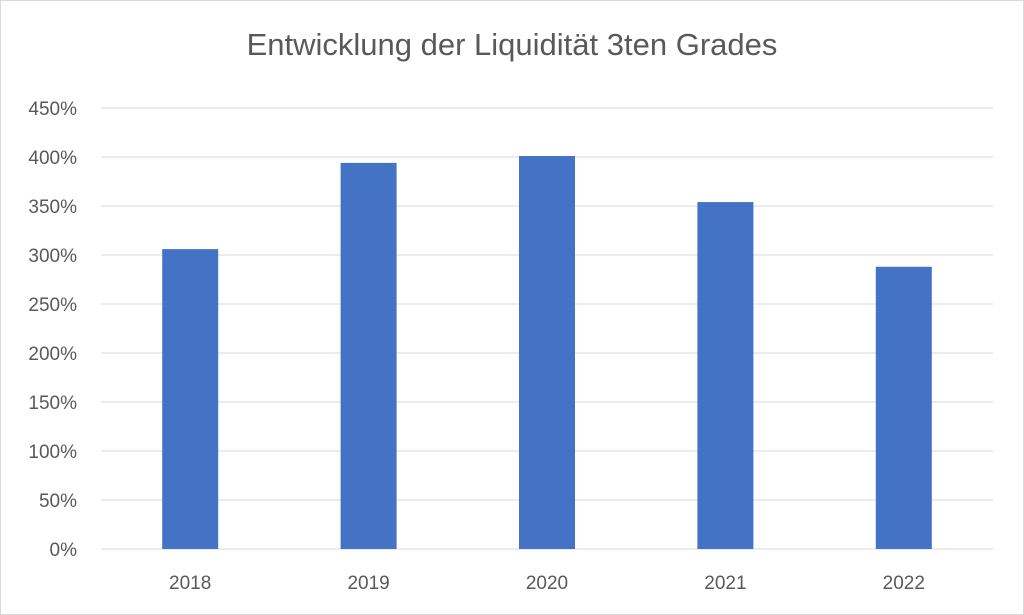 The height and width of the screenshot is (615, 1024). What do you see at coordinates (52, 158) in the screenshot?
I see `y-tick-label: 400%` at bounding box center [52, 158].